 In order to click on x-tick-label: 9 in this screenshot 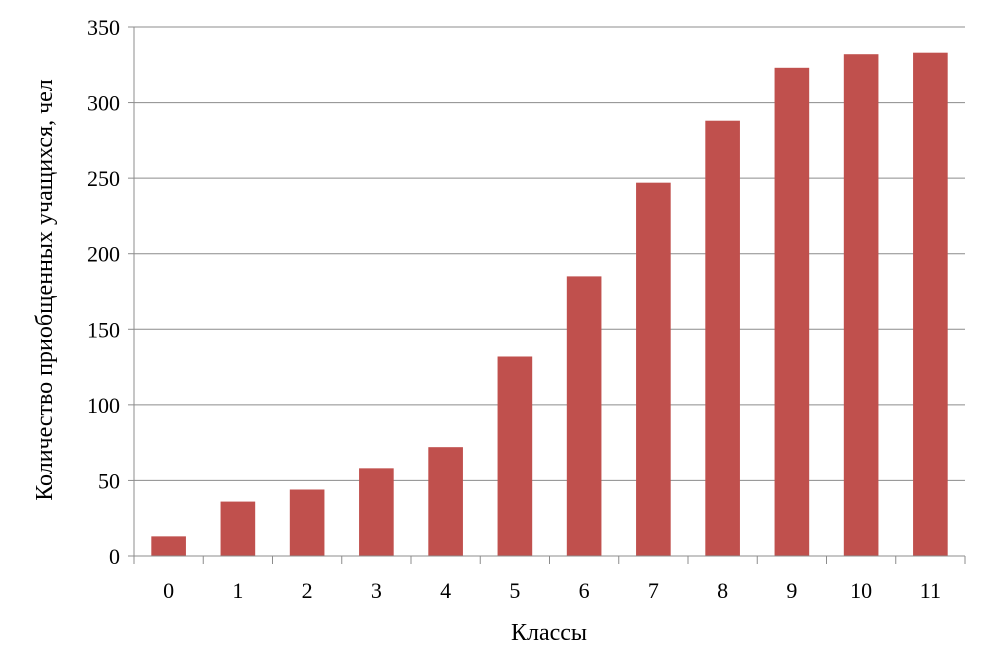, I will do `click(791, 590)`.